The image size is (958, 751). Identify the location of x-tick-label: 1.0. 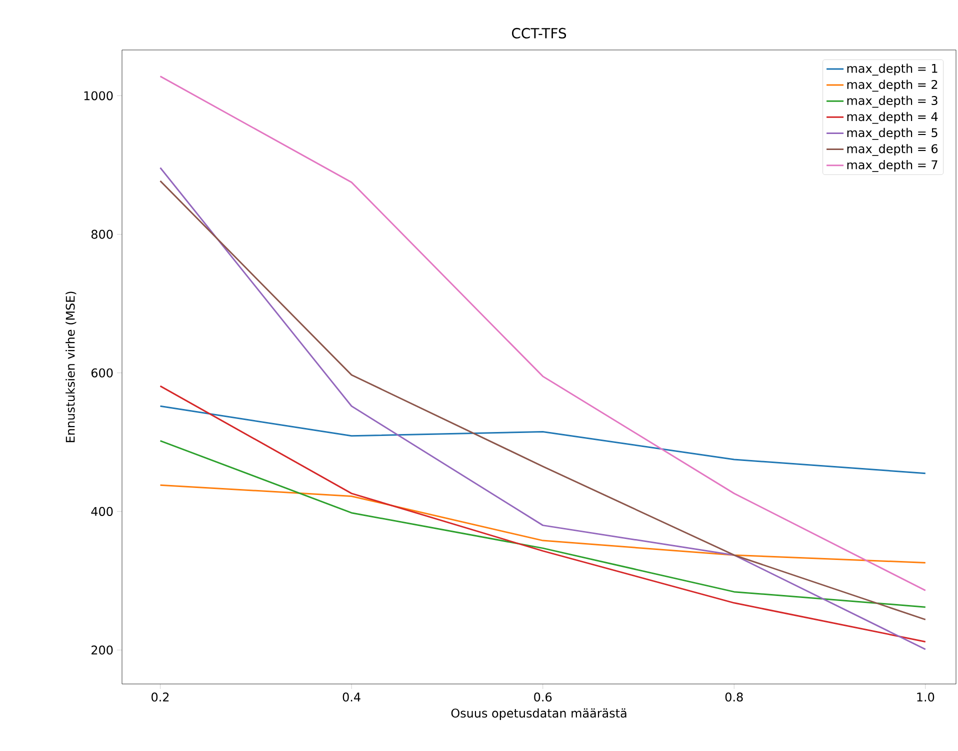
(925, 697).